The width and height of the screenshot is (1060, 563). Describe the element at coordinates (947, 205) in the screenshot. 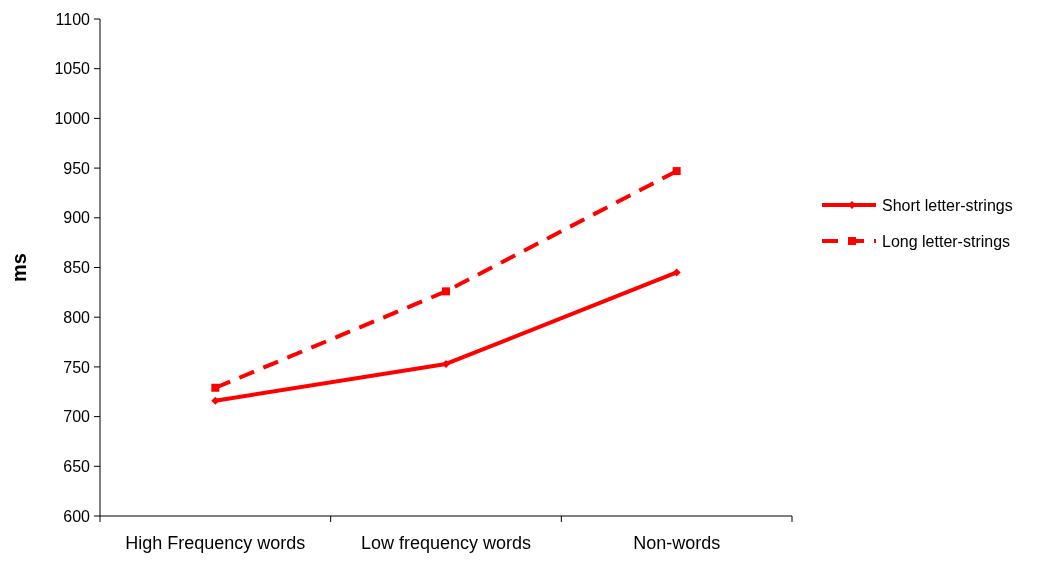

I see `legend-label: Short letter-strings` at that location.